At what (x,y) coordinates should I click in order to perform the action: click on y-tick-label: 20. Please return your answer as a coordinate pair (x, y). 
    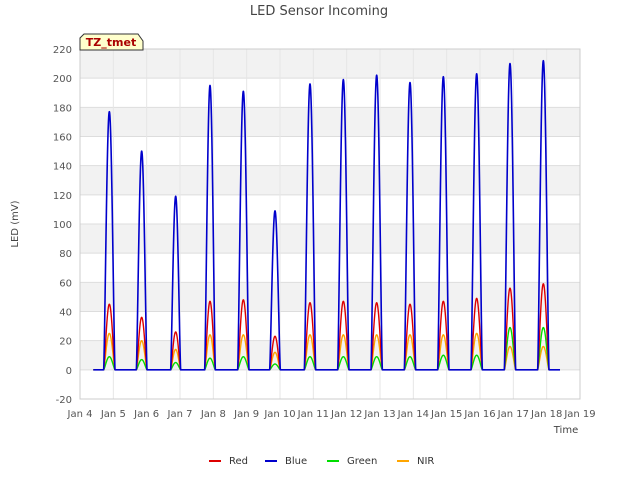
    Looking at the image, I should click on (65, 342).